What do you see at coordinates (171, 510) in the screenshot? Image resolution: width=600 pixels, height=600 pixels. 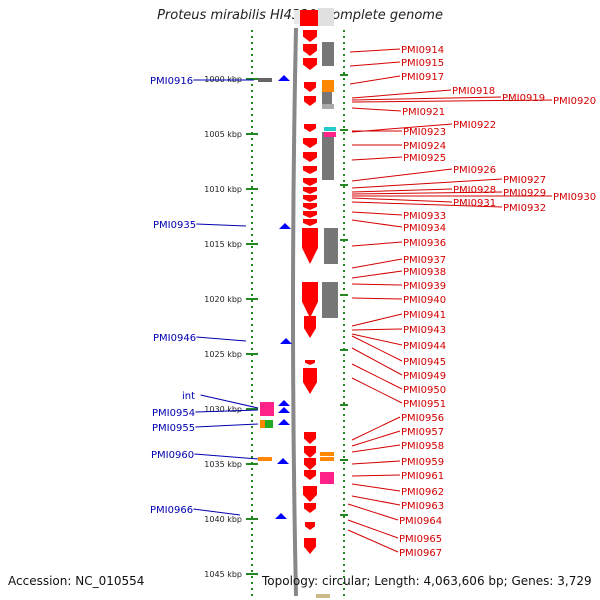 I see `left-gene-label: PMI0966` at bounding box center [171, 510].